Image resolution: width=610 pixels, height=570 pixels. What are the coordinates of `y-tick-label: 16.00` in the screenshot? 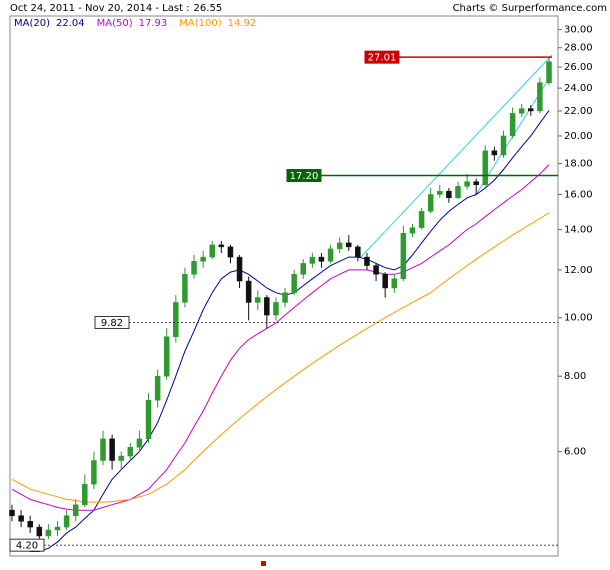 It's located at (578, 194).